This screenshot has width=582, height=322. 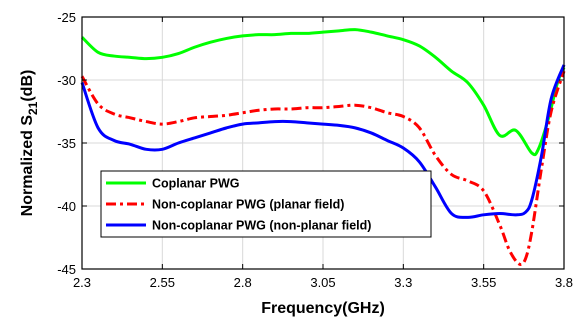 What do you see at coordinates (66, 269) in the screenshot?
I see `y-tick-label: -45` at bounding box center [66, 269].